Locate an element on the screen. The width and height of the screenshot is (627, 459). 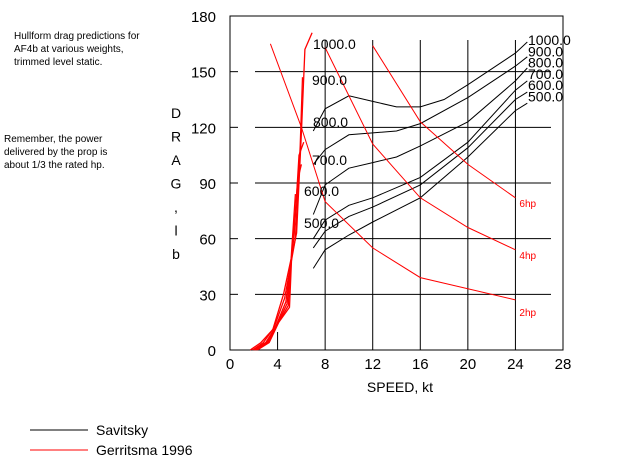
y-tick-label: 180 is located at coordinates (203, 17).